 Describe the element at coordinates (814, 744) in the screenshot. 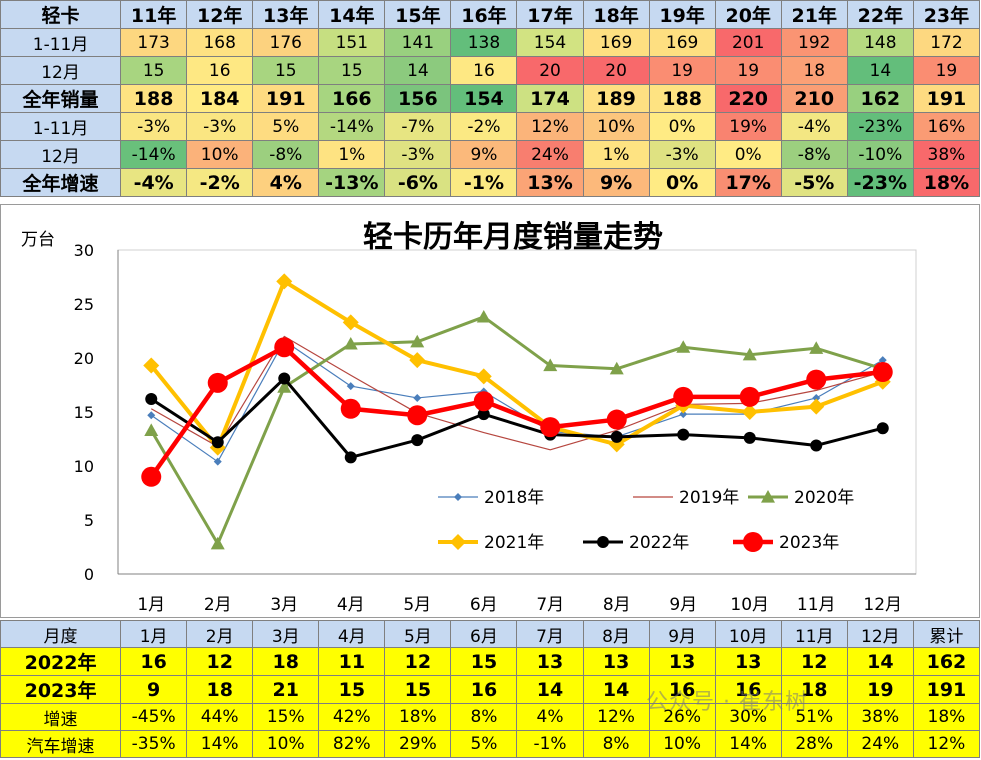

I see `table-cell: 28%` at that location.